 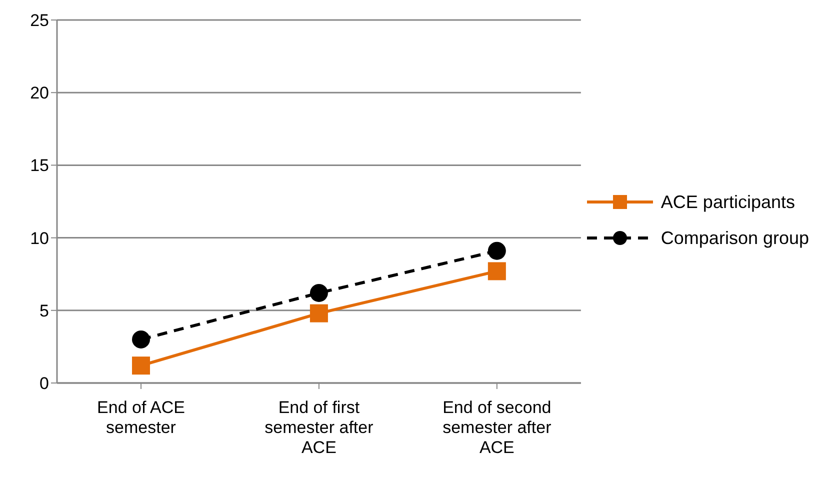 I want to click on x-tick-label: End of ACE semester, so click(x=141, y=417).